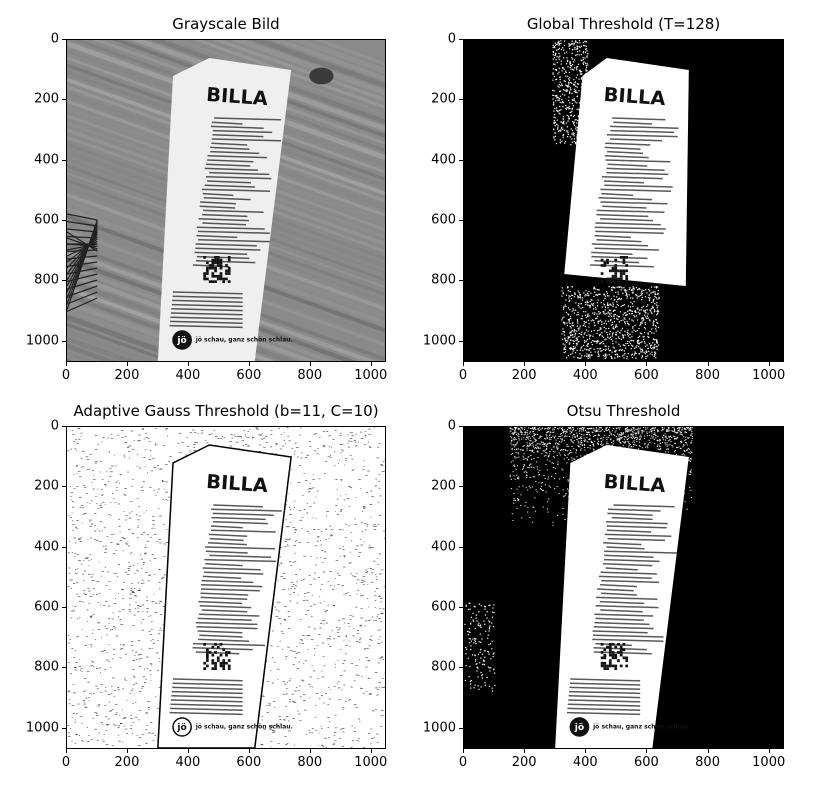 Image resolution: width=839 pixels, height=794 pixels. Describe the element at coordinates (226, 411) in the screenshot. I see `subplot-title: Adaptive Gauss Threshold (b=11, C=10)` at that location.